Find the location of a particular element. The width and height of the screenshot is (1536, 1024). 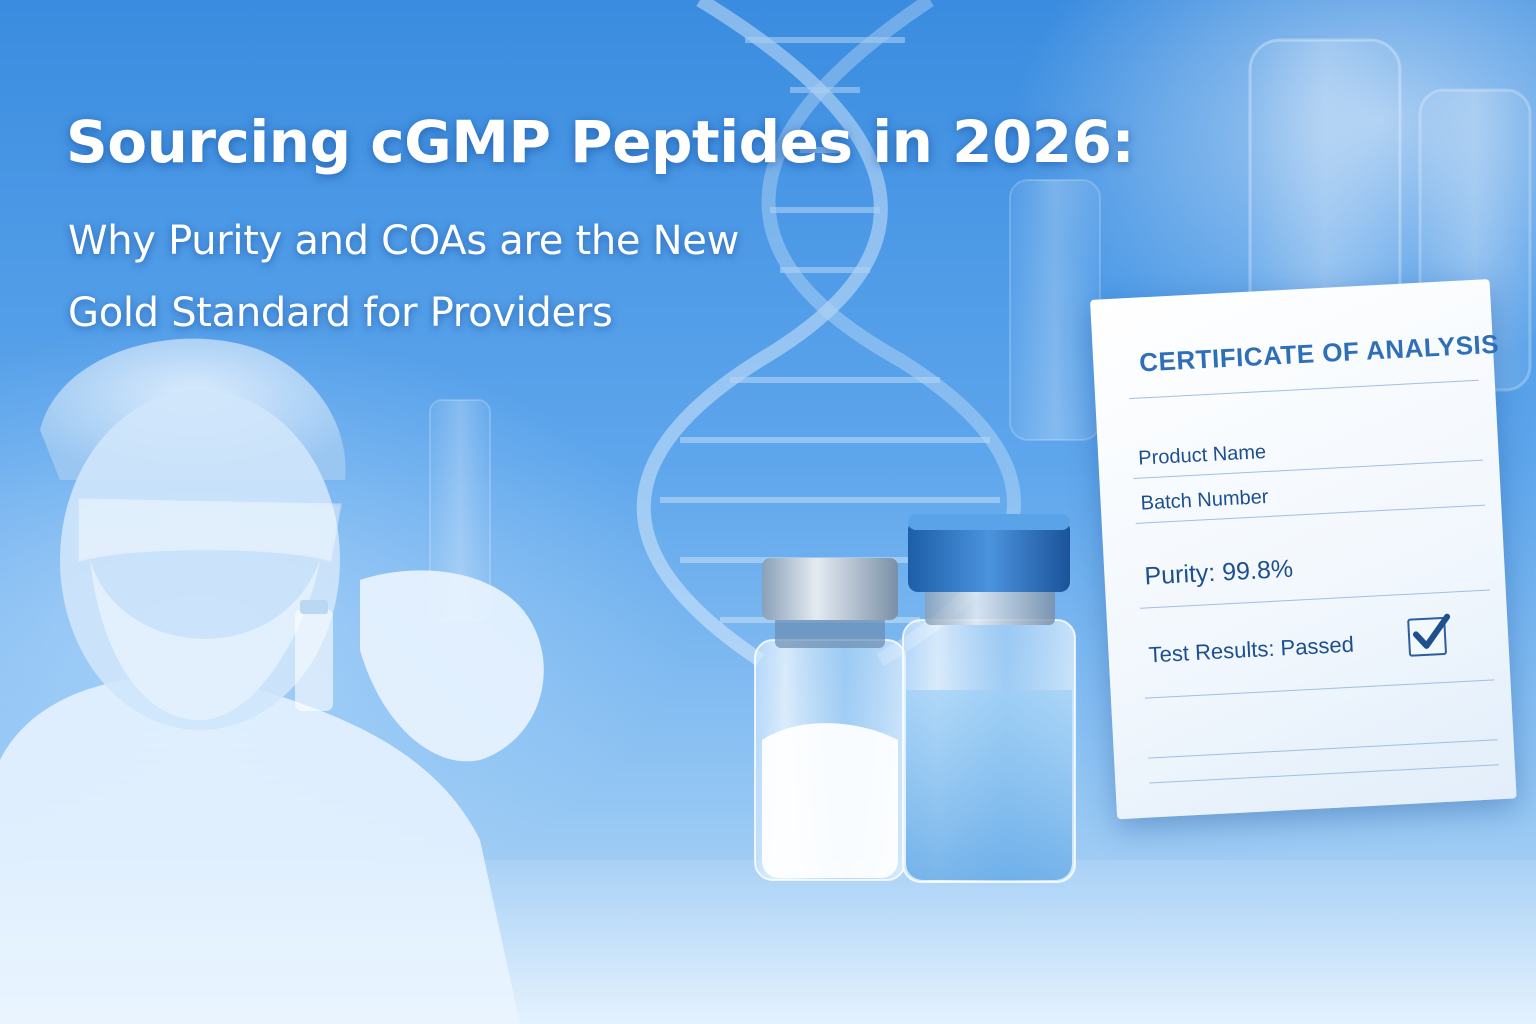

headline: Sourcing cGMP Peptides in 2026: is located at coordinates (600, 142).